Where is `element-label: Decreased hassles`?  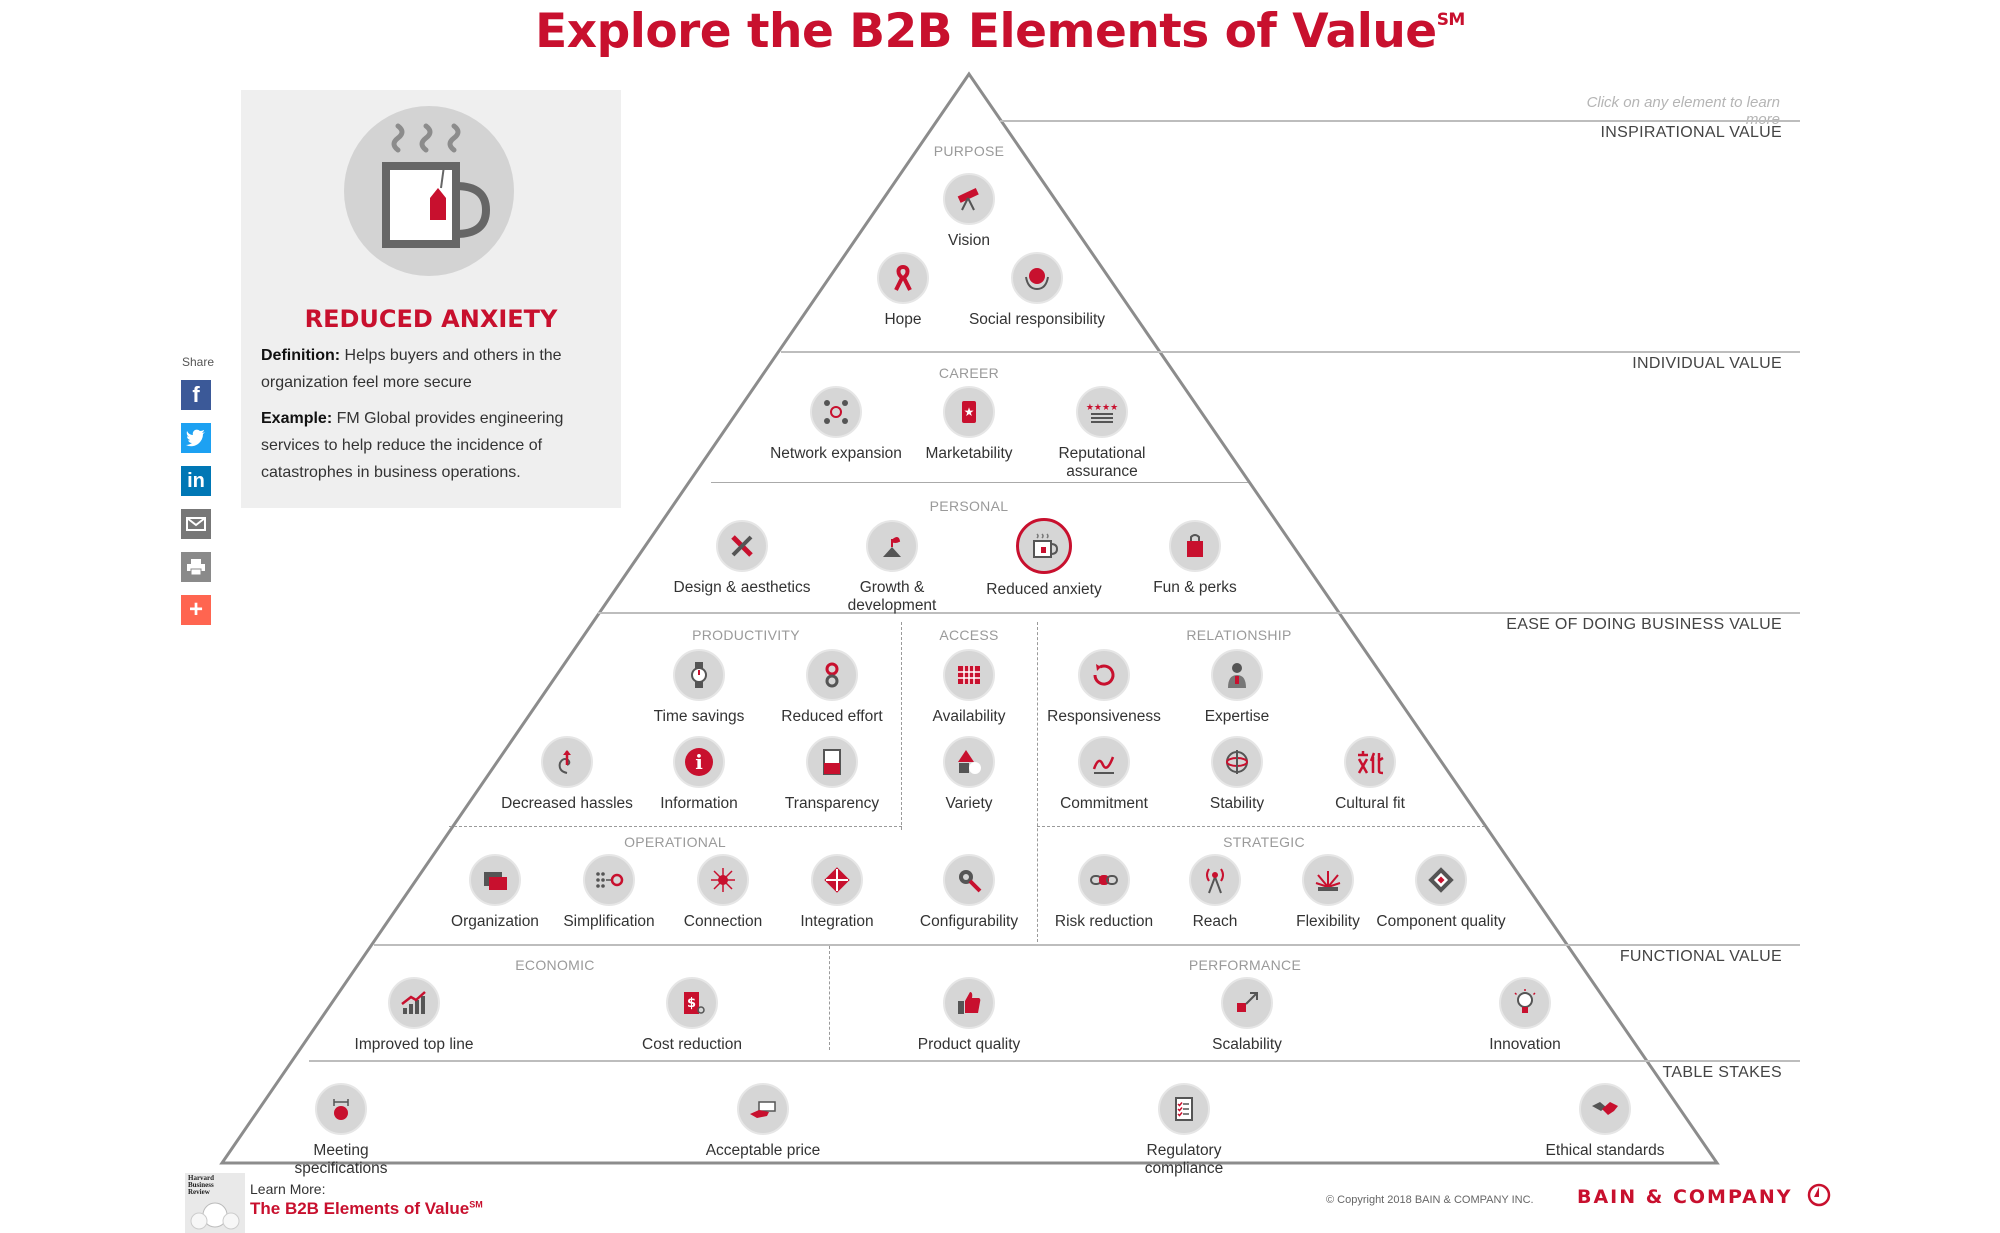
element-label: Decreased hassles is located at coordinates (567, 803).